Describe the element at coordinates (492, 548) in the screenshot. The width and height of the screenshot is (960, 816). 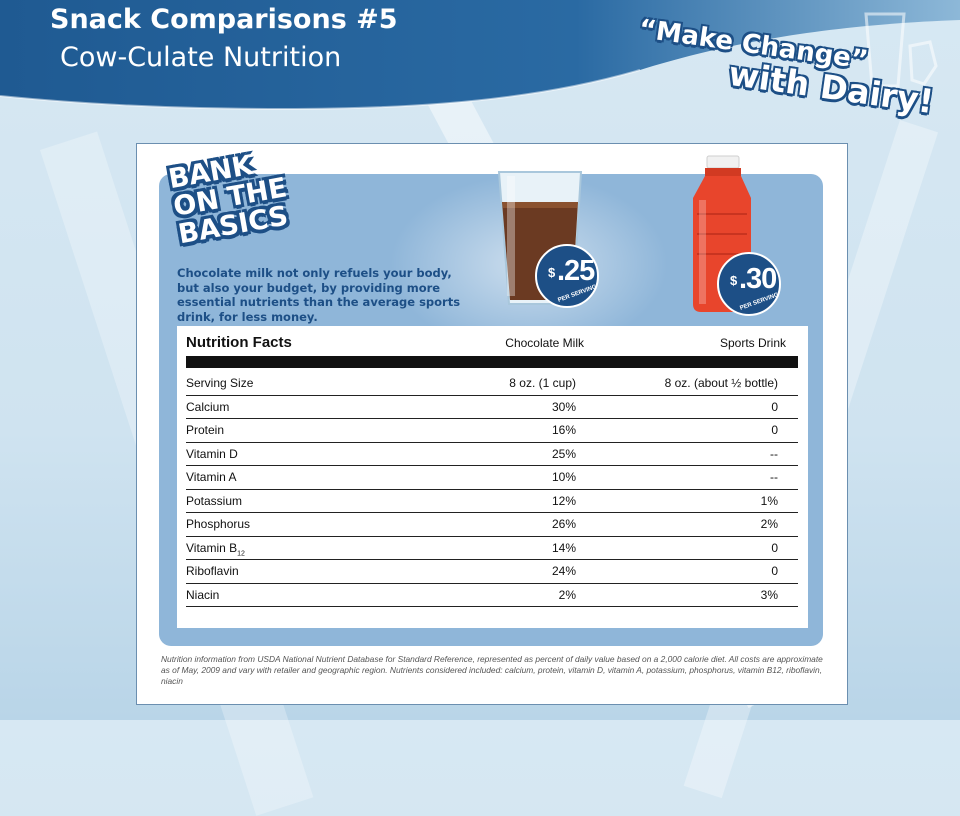
I see `table-row: Vitamin B12 14% 0` at that location.